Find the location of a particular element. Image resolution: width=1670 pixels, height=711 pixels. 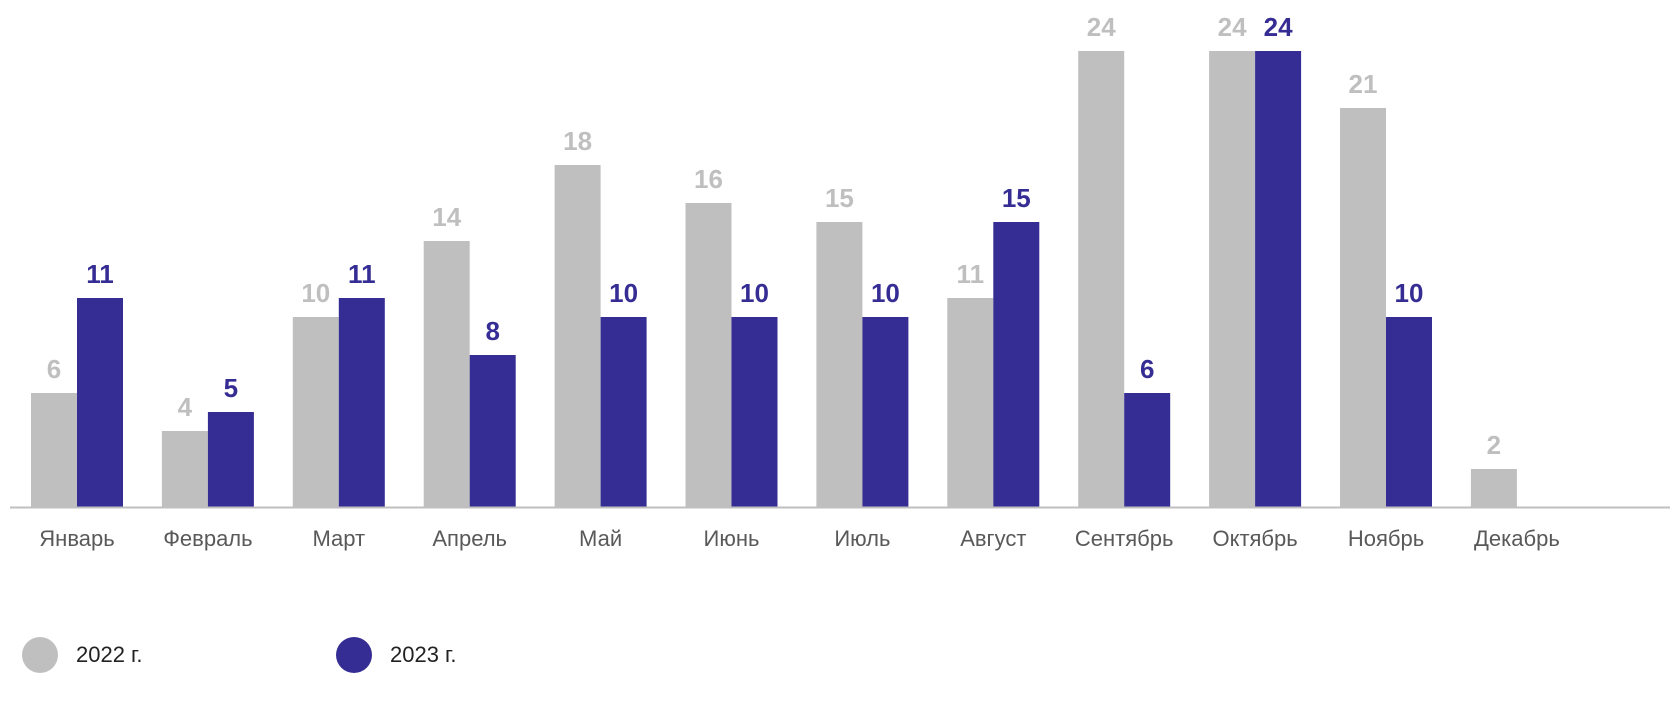

data-label-2022-6: 16 is located at coordinates (708, 179).